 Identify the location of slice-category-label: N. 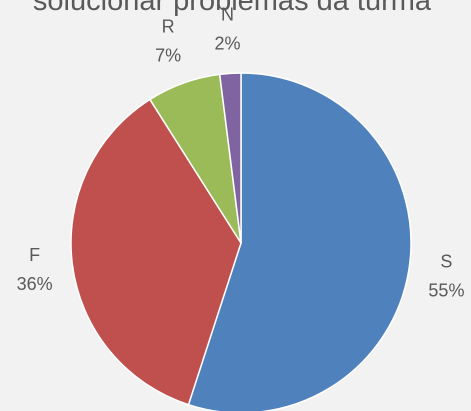
(227, 14).